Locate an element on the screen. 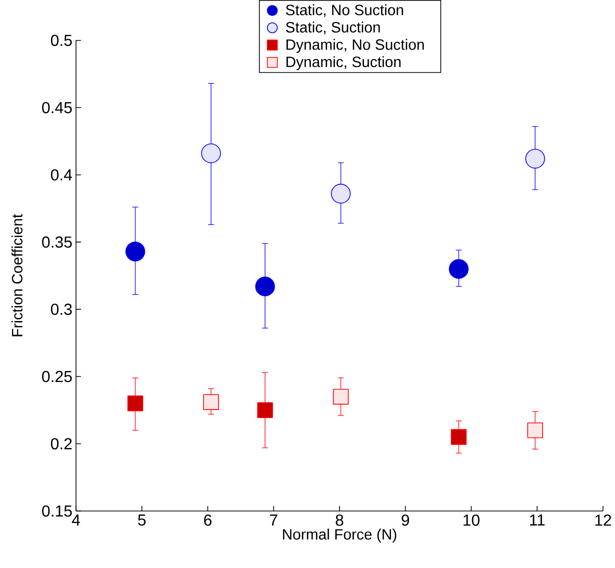 This screenshot has width=615, height=568. x-tick-label: 6 is located at coordinates (208, 520).